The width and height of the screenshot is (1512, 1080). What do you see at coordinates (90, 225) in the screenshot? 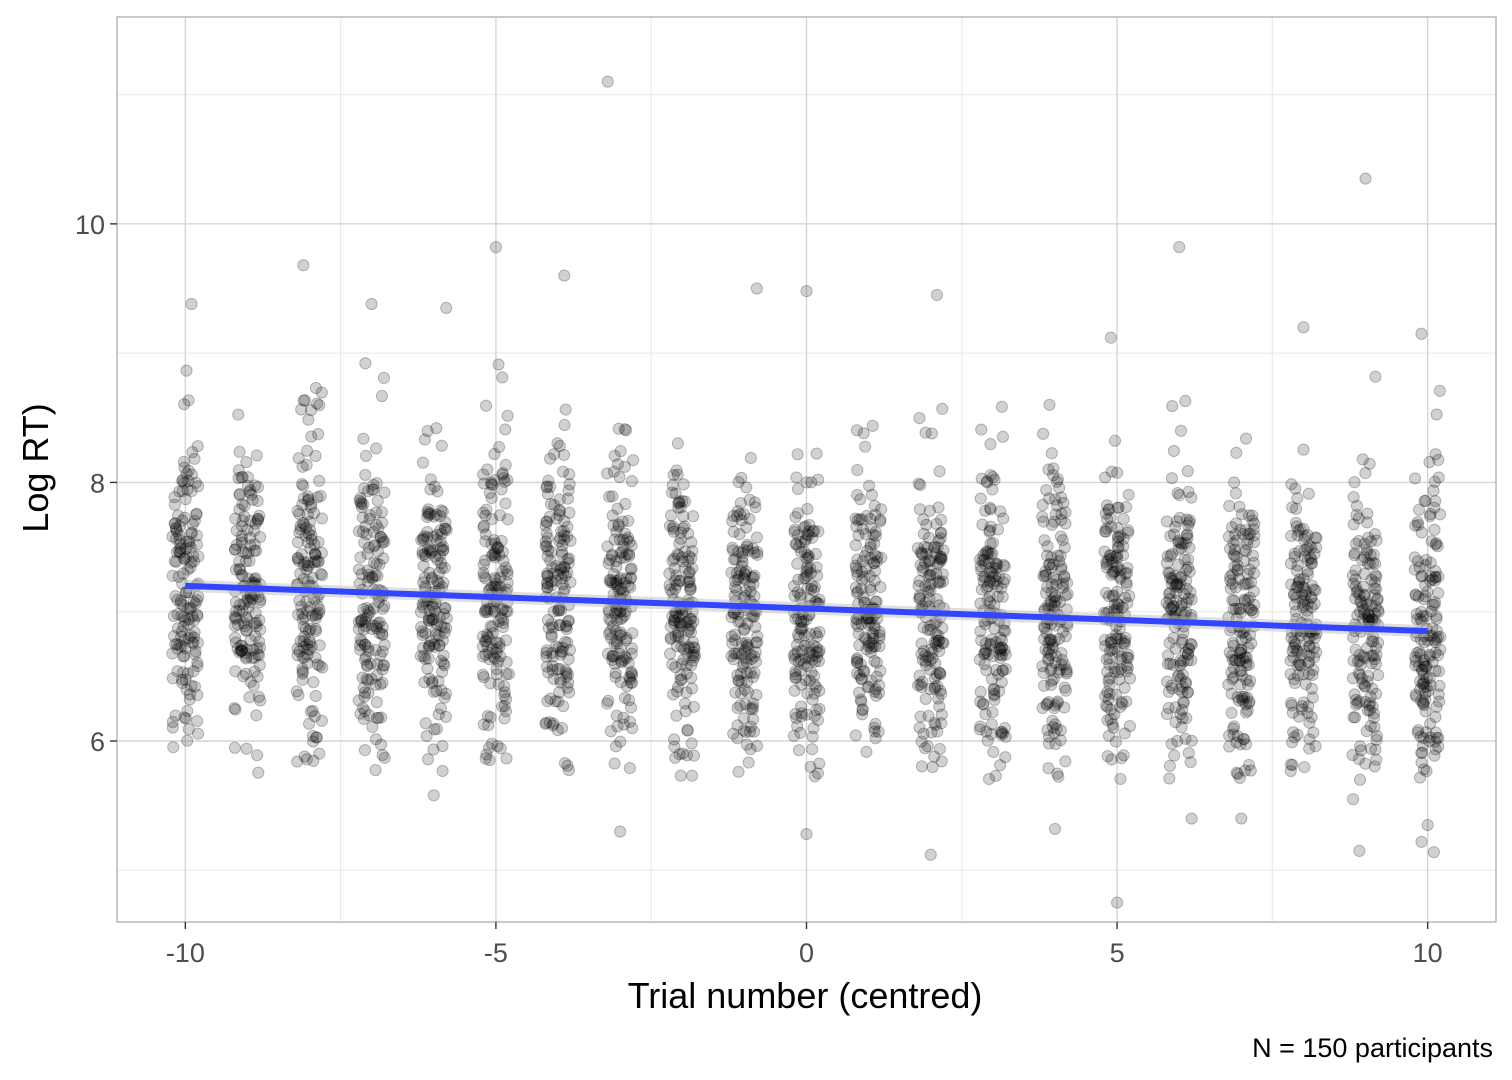
I see `y-tick-label: 10` at bounding box center [90, 225].